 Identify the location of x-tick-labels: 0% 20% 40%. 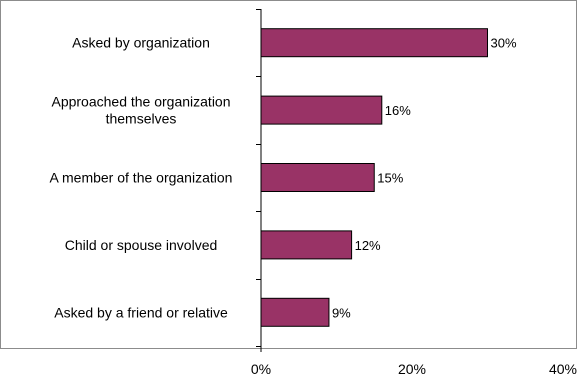
(414, 369).